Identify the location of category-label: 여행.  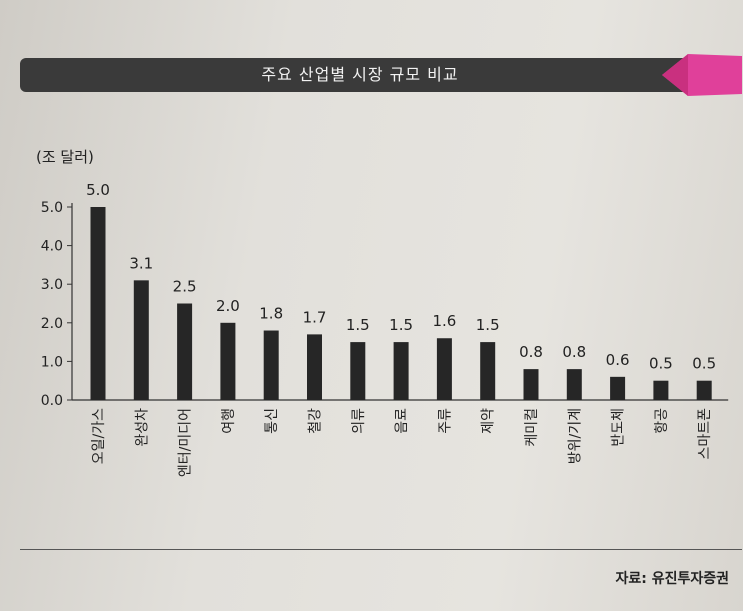
(229, 421).